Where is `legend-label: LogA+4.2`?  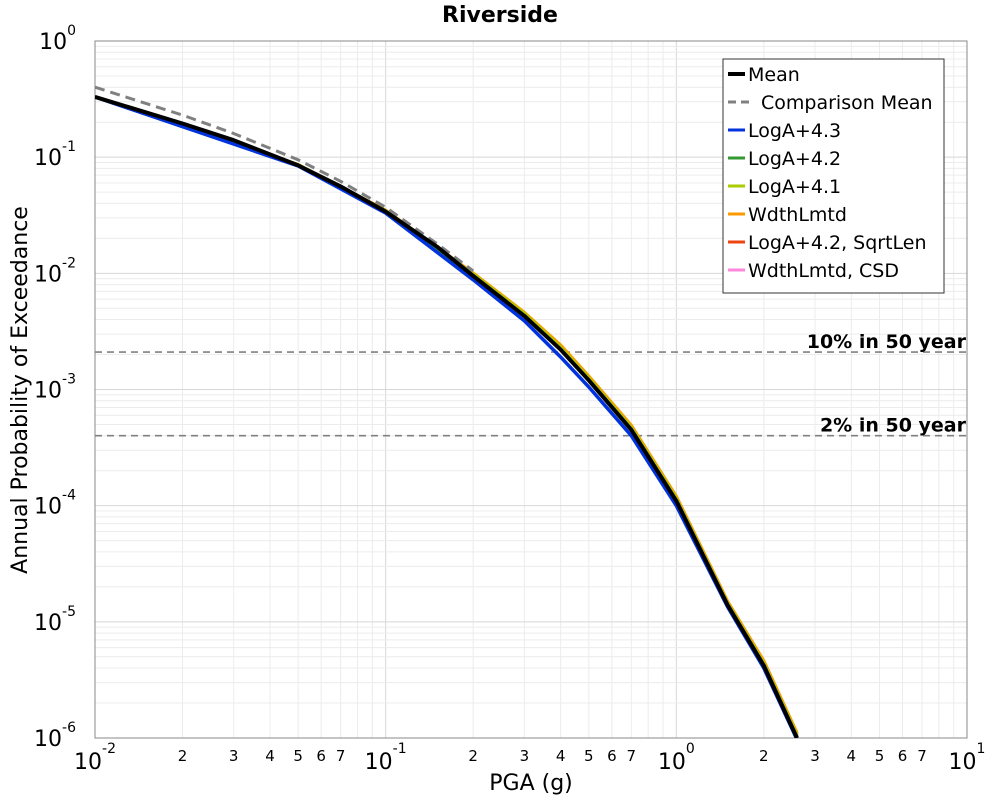
legend-label: LogA+4.2 is located at coordinates (794, 159).